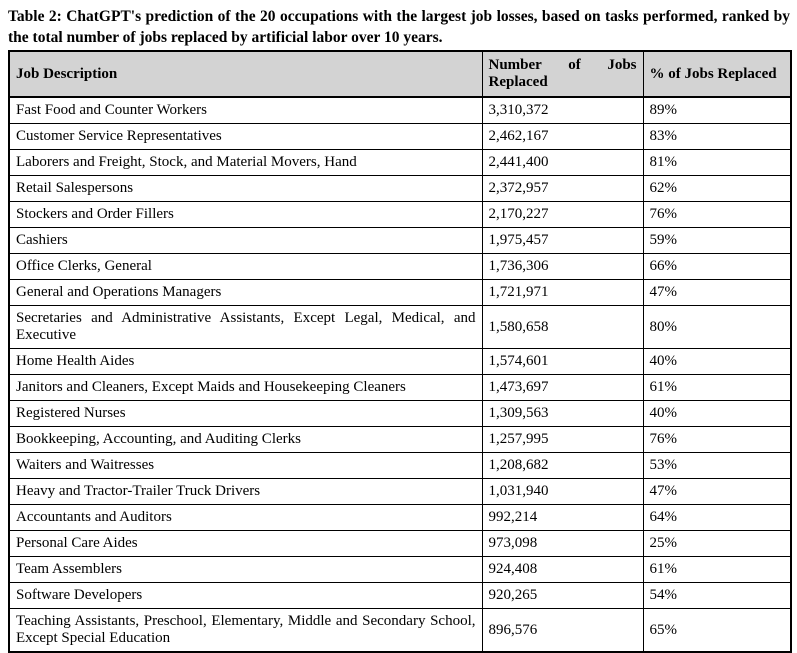  Describe the element at coordinates (245, 491) in the screenshot. I see `job-description-cell: Heavy and Tractor-Trailer Truck Drivers` at that location.